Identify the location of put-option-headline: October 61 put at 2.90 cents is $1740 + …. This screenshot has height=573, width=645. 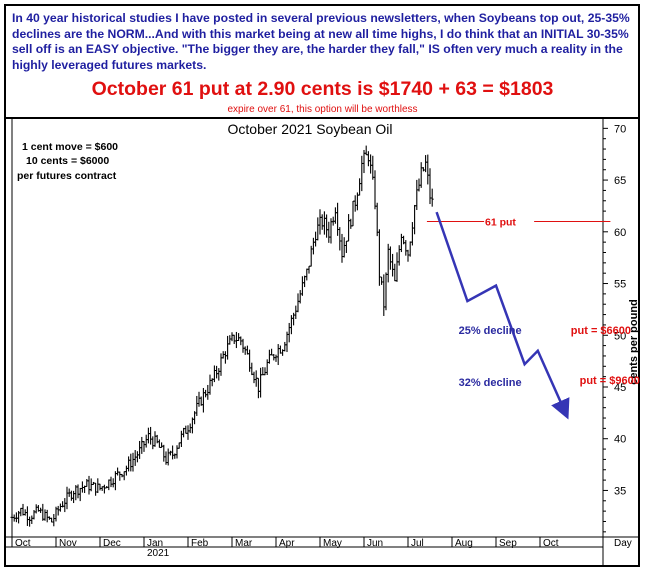
(322, 89).